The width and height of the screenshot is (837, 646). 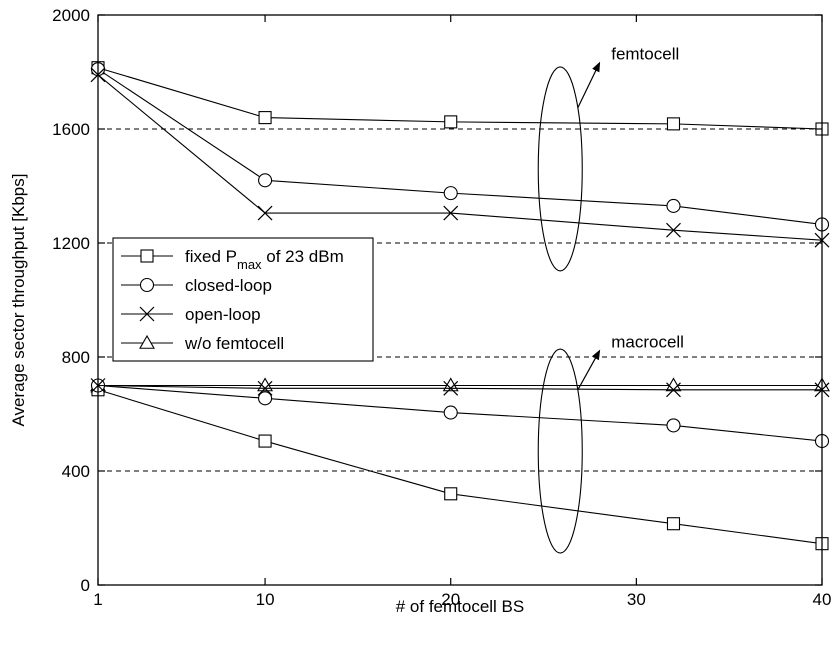 I want to click on series-2-point-1-stroke-b, so click(x=265, y=213).